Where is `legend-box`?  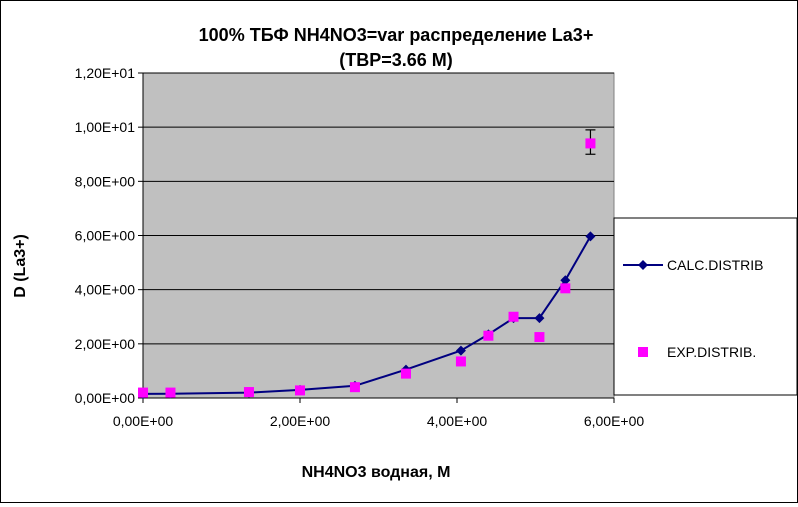
legend-box is located at coordinates (705, 306).